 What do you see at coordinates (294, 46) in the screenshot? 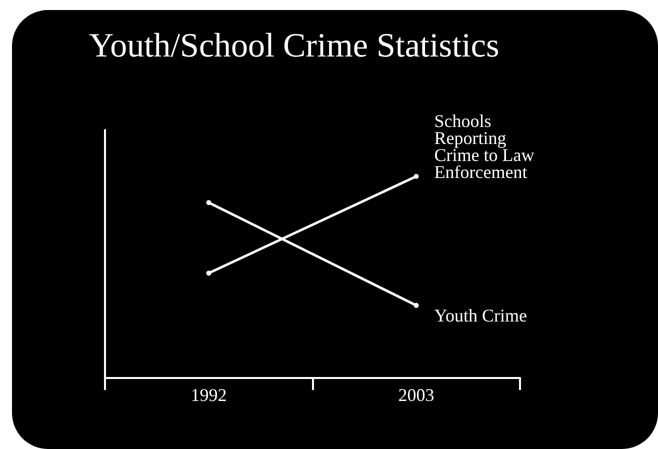
I see `chart-title: Youth/School Crime Statistics` at bounding box center [294, 46].